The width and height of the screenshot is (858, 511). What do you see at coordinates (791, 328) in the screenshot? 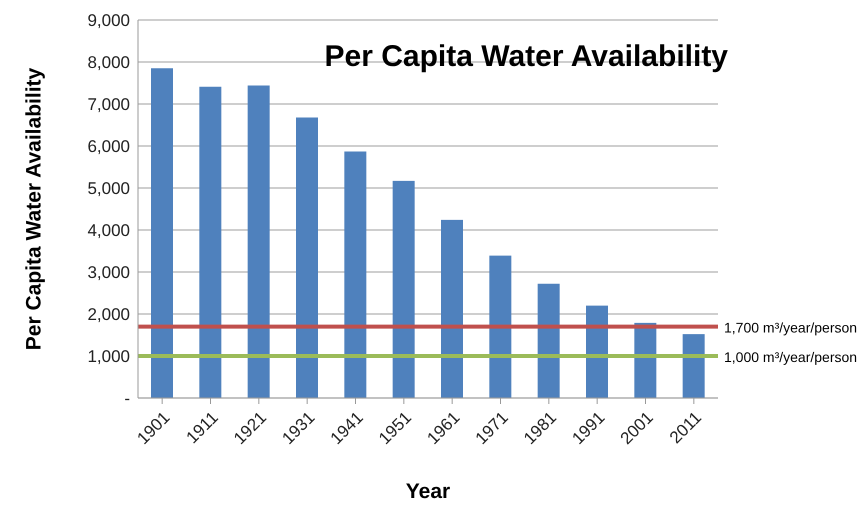
I see `ref-line-label: 1,700 m³/year/person` at bounding box center [791, 328].